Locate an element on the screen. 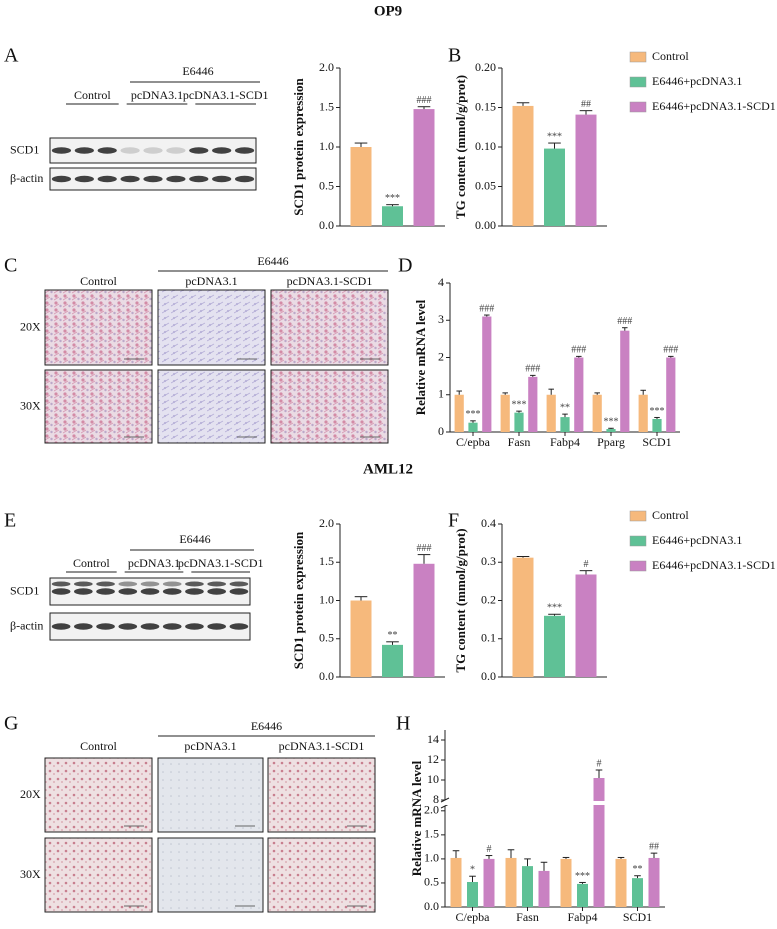 Image resolution: width=777 pixels, height=929 pixels. y-tick-label: 1 is located at coordinates (441, 394).